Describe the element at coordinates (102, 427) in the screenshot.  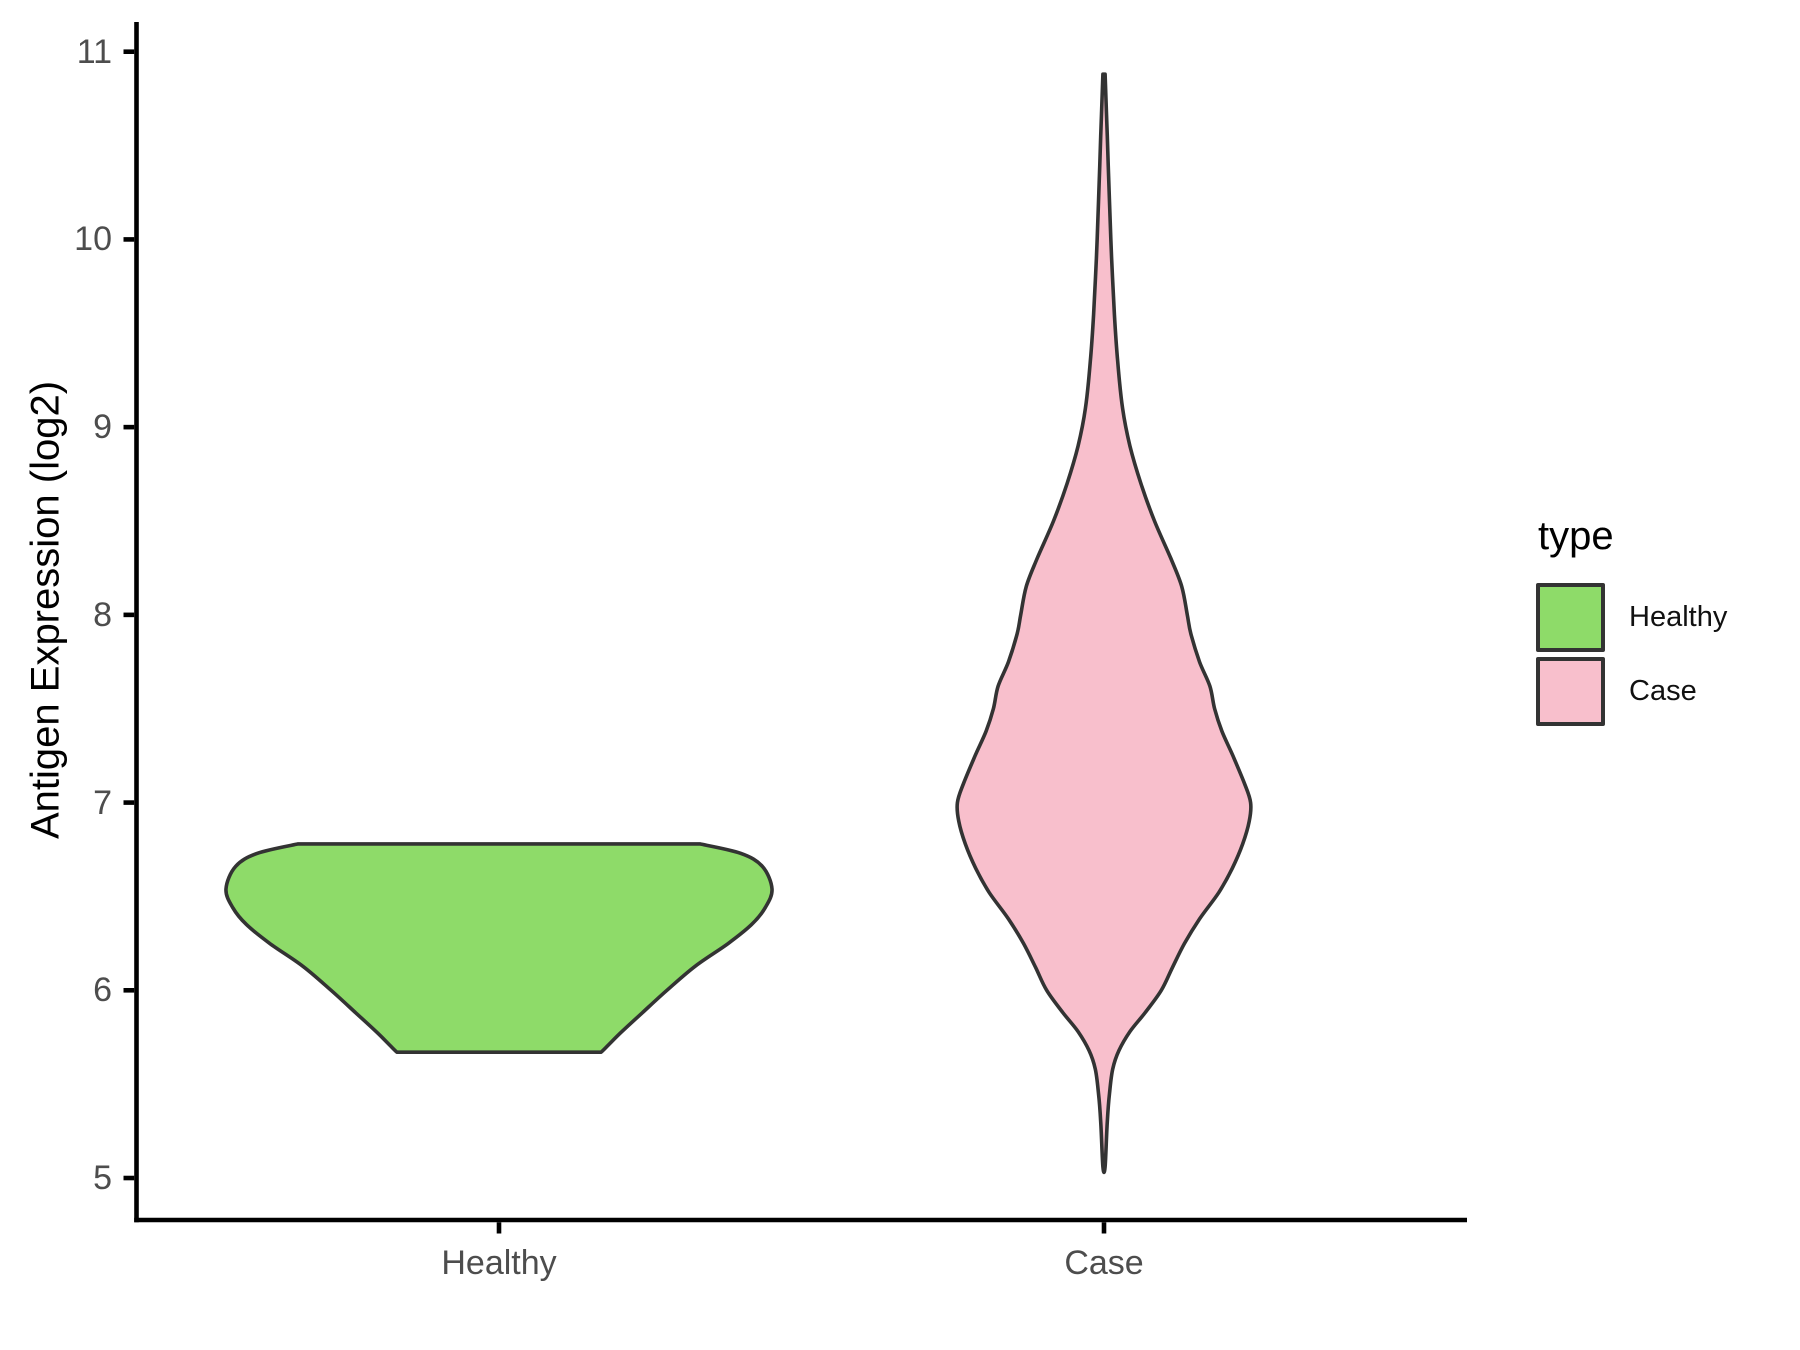
I see `y-tick-label-9: 9` at that location.